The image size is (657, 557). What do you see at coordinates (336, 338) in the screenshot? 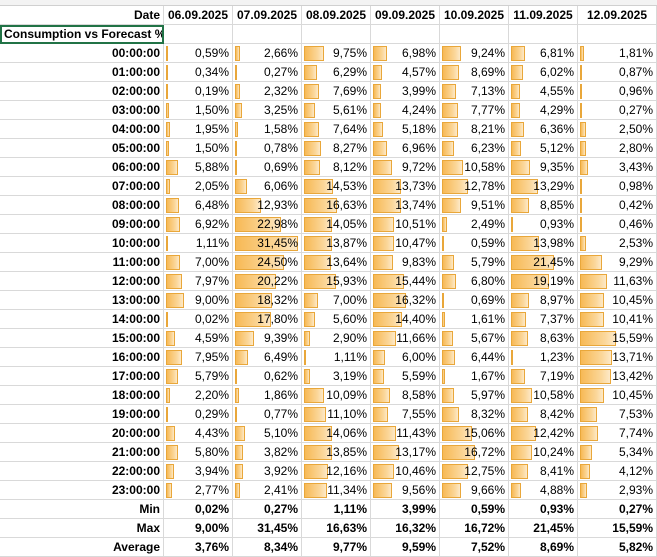
I see `data-cell: 2,90%` at bounding box center [336, 338].